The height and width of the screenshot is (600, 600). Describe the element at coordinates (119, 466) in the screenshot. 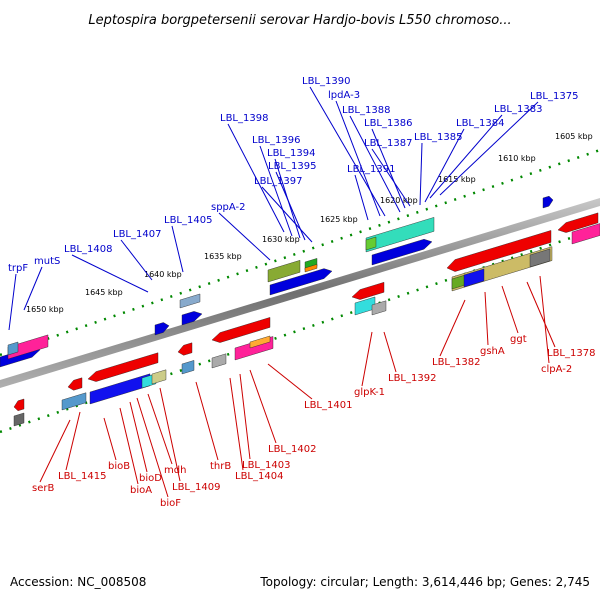

I see `gene-label-biob: bioB` at that location.